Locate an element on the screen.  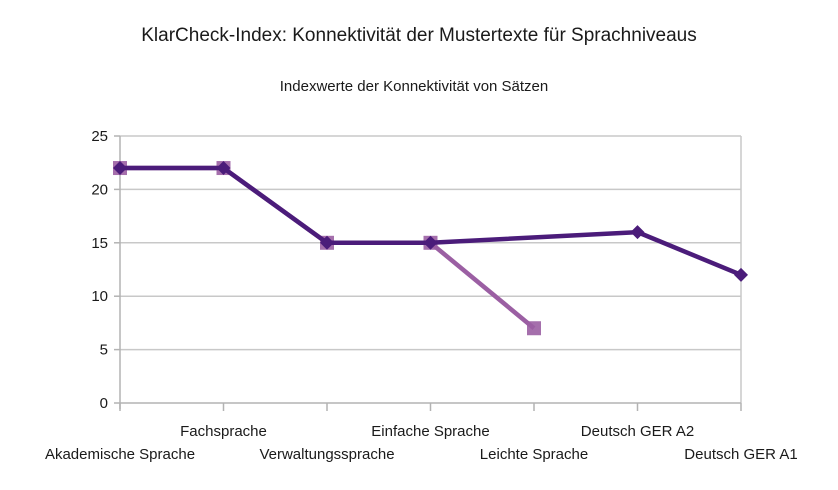
y-tick-label: 25 is located at coordinates (99, 136).